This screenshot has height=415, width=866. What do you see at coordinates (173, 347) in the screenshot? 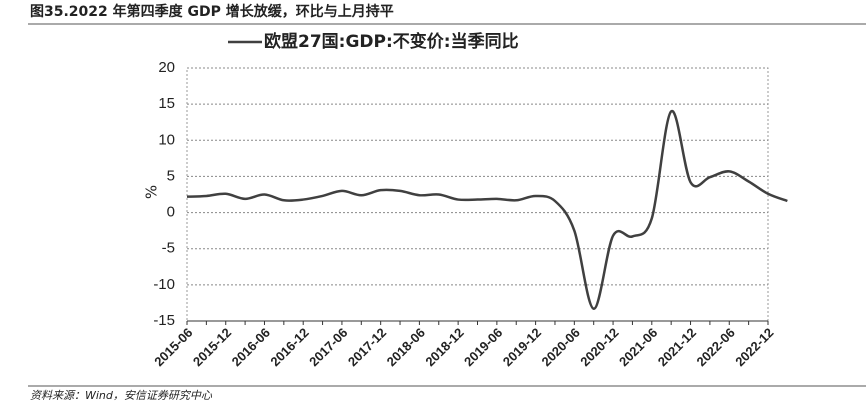
I see `x-tick-label: 2015-06` at bounding box center [173, 347].